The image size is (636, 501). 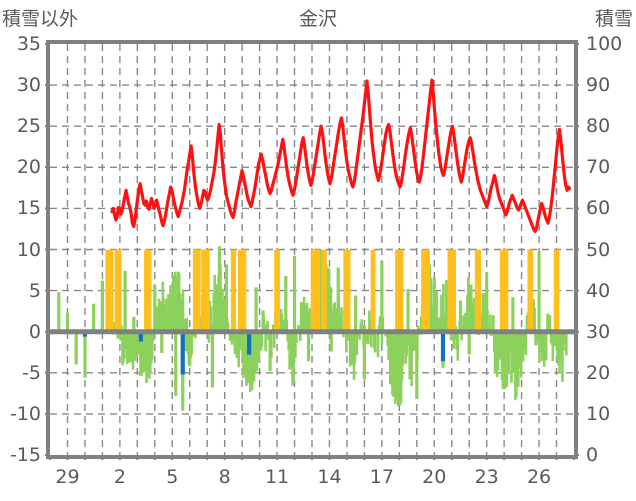 What do you see at coordinates (224, 477) in the screenshot?
I see `x-axis-tick-8: 8` at bounding box center [224, 477].